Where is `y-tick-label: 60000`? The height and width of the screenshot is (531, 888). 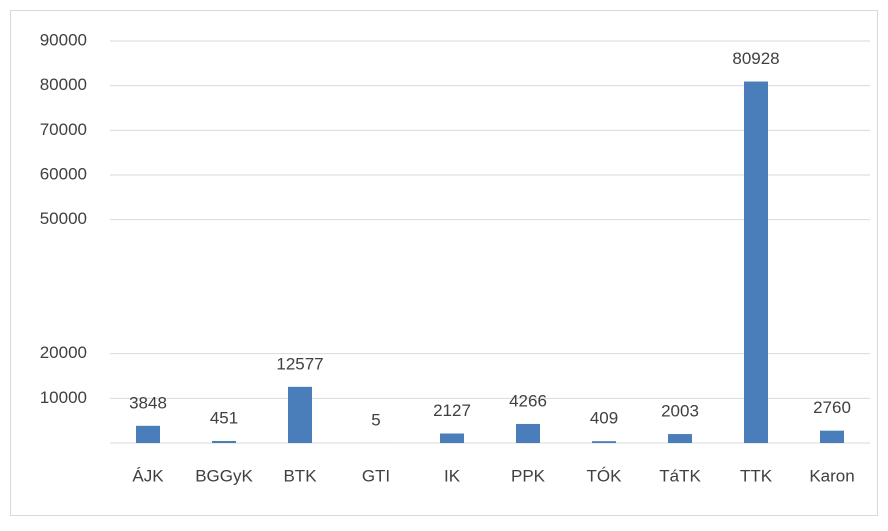 y-tick-label: 60000 is located at coordinates (63, 173).